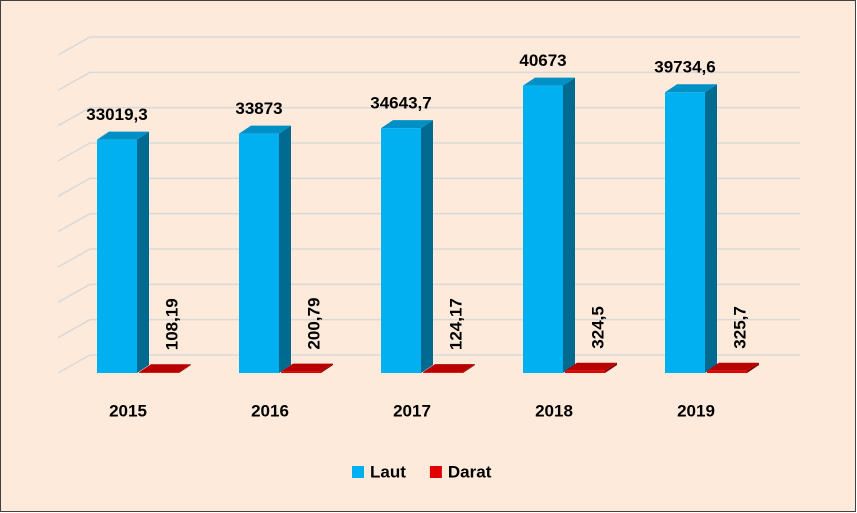 This screenshot has height=513, width=857. Describe the element at coordinates (171, 324) in the screenshot. I see `data-label: 108,19` at that location.